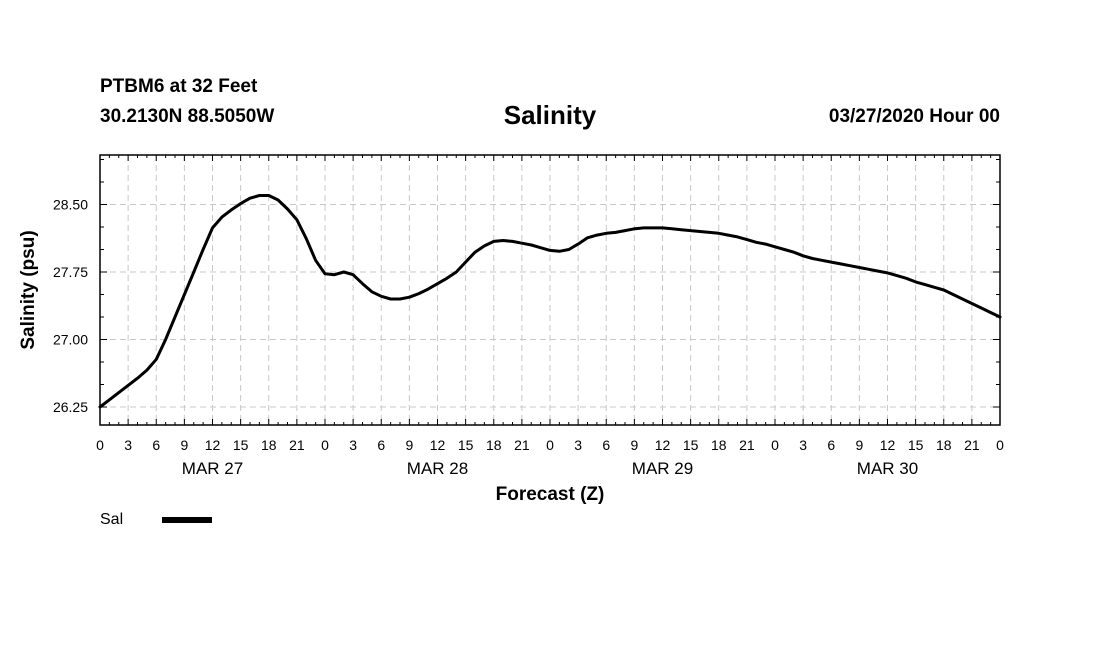 This screenshot has height=650, width=1100. Describe the element at coordinates (187, 116) in the screenshot. I see `coordinates-label: 30.2130N 88.5050W` at that location.